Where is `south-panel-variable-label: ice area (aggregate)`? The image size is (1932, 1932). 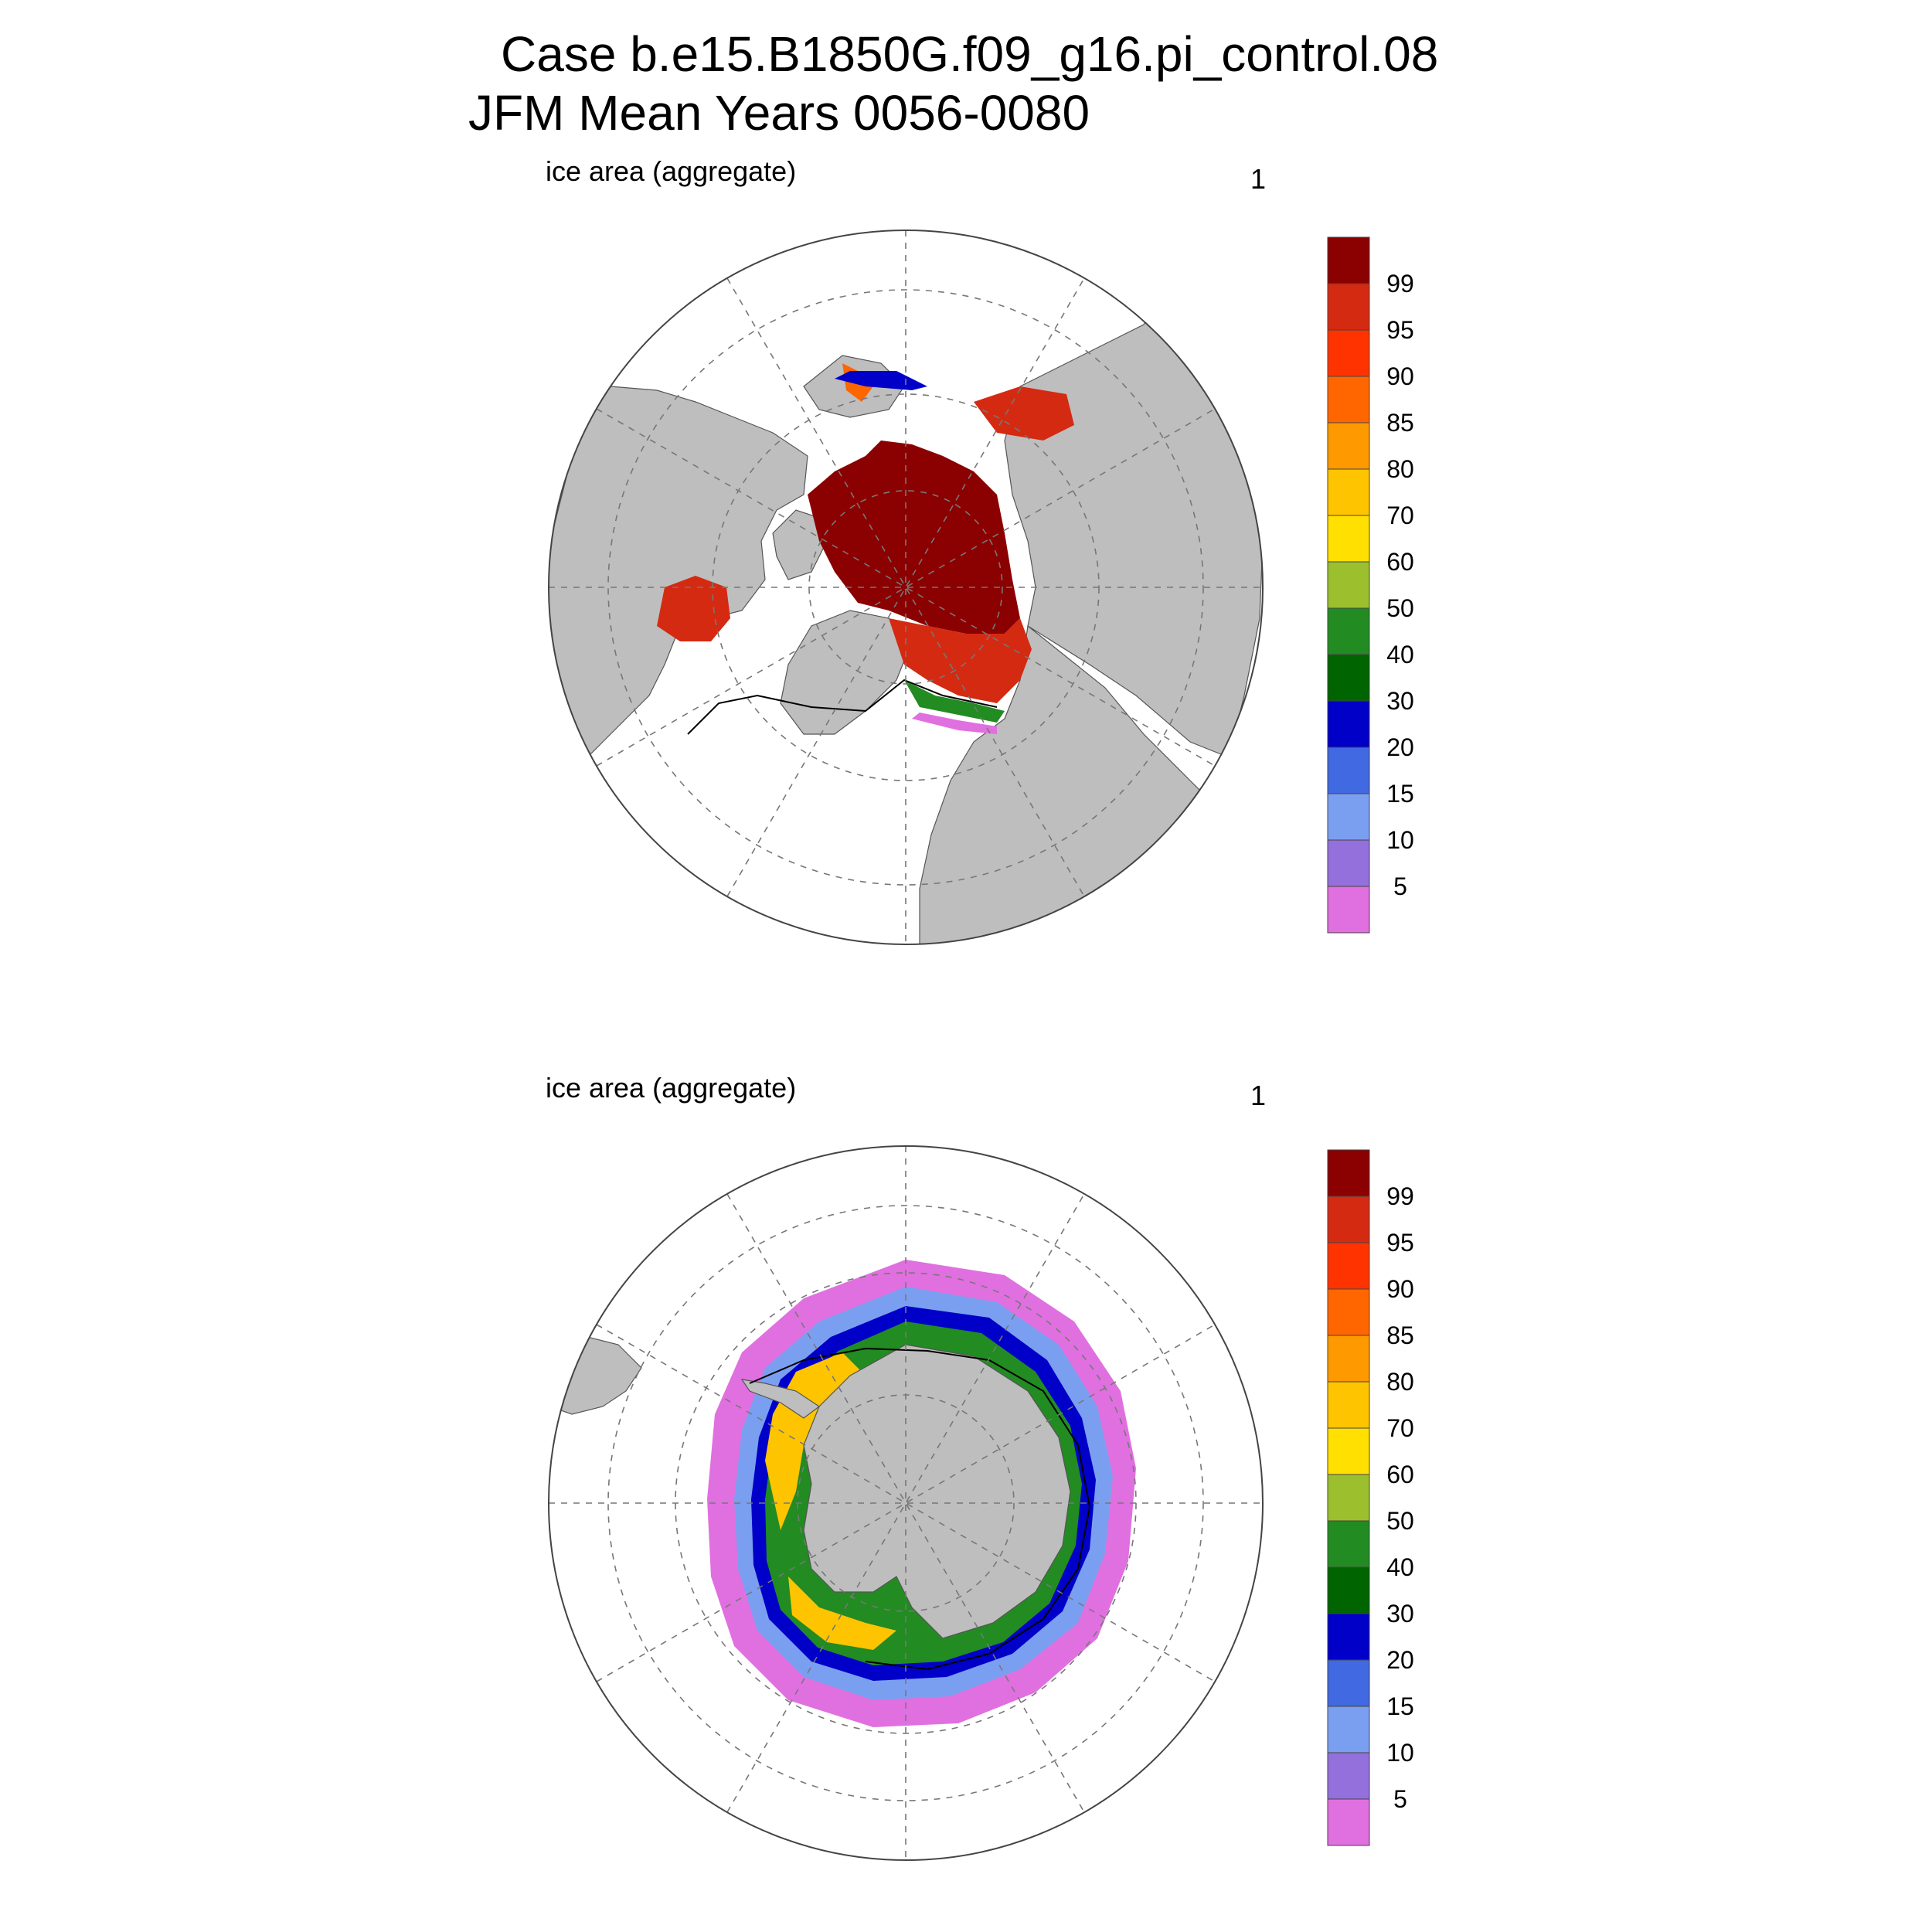 south-panel-variable-label: ice area (aggregate) is located at coordinates (671, 1088).